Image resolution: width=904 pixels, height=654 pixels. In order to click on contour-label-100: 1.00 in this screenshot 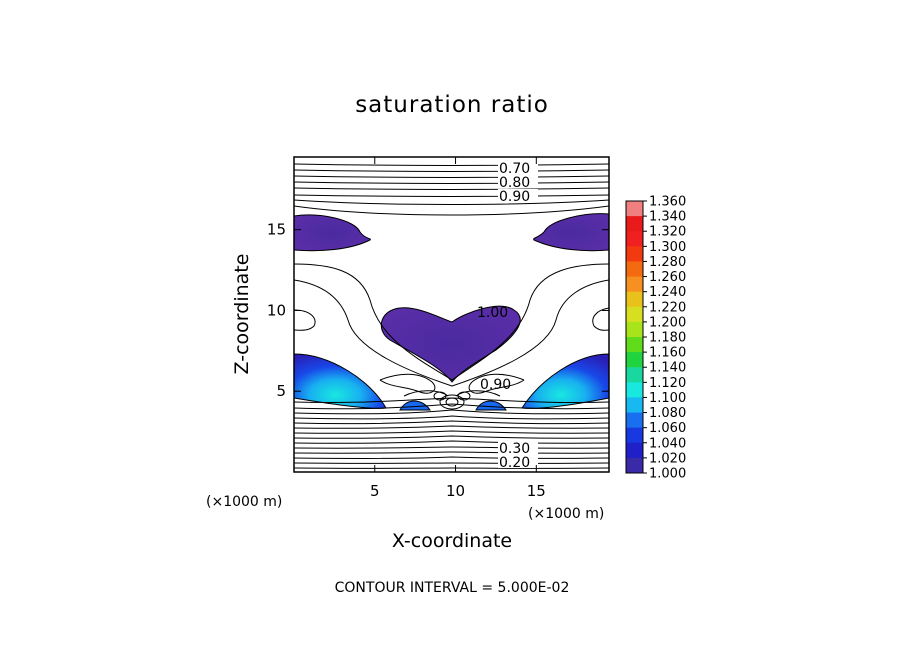, I will do `click(492, 313)`.